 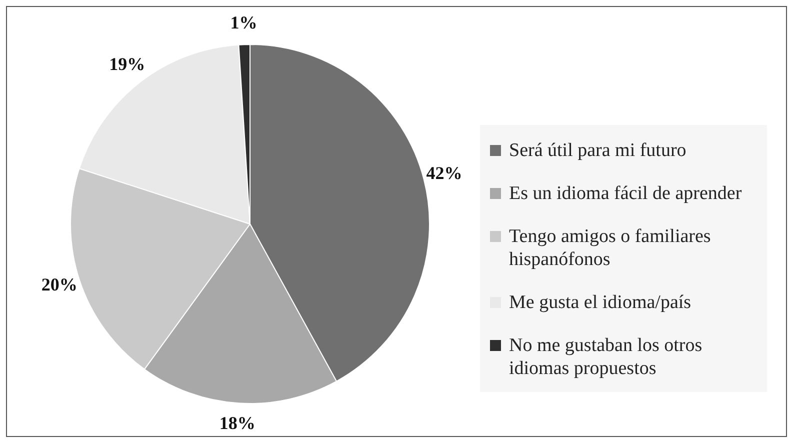 What do you see at coordinates (606, 357) in the screenshot?
I see `legend-label: No me gustaban los otros idiomas propuestos` at bounding box center [606, 357].